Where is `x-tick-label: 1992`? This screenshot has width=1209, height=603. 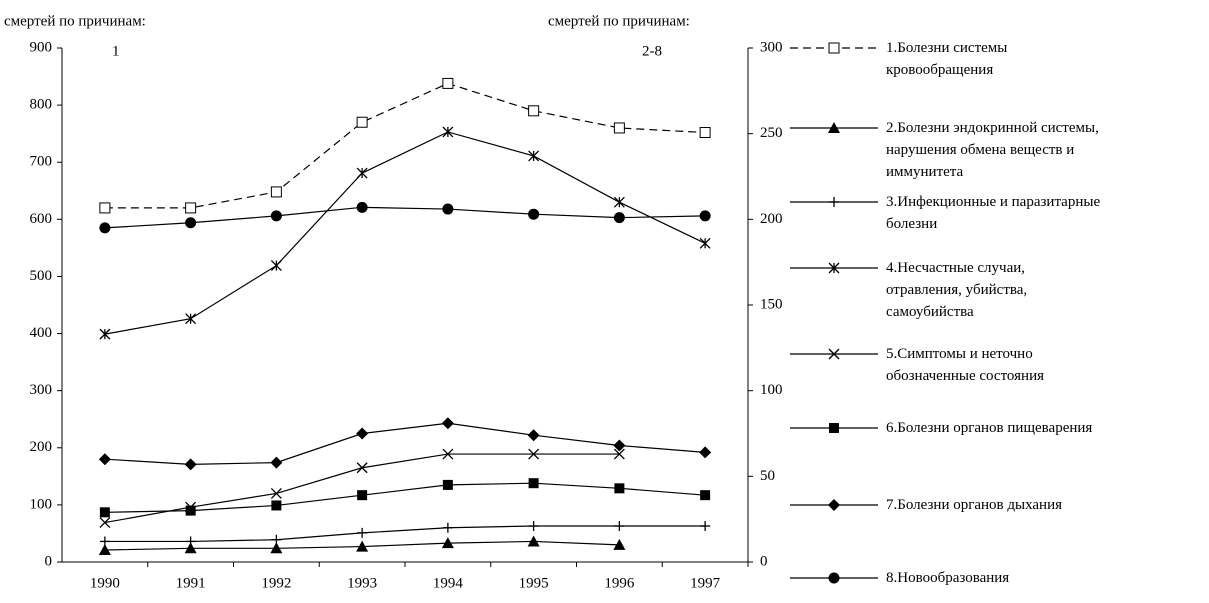
x-tick-label: 1992 is located at coordinates (276, 583).